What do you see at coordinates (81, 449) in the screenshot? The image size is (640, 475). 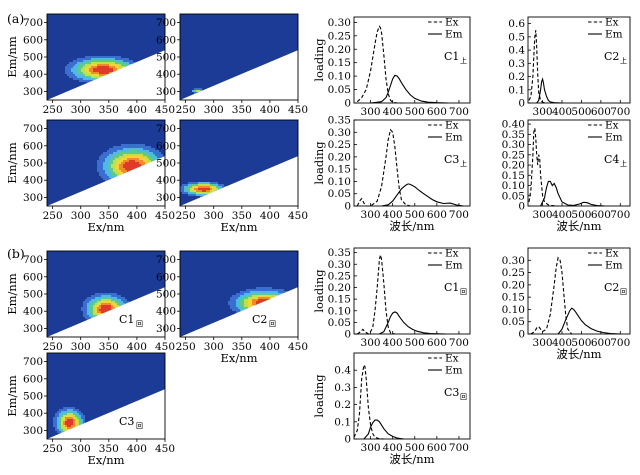 I see `eem-xtick-label: 300` at bounding box center [81, 449].